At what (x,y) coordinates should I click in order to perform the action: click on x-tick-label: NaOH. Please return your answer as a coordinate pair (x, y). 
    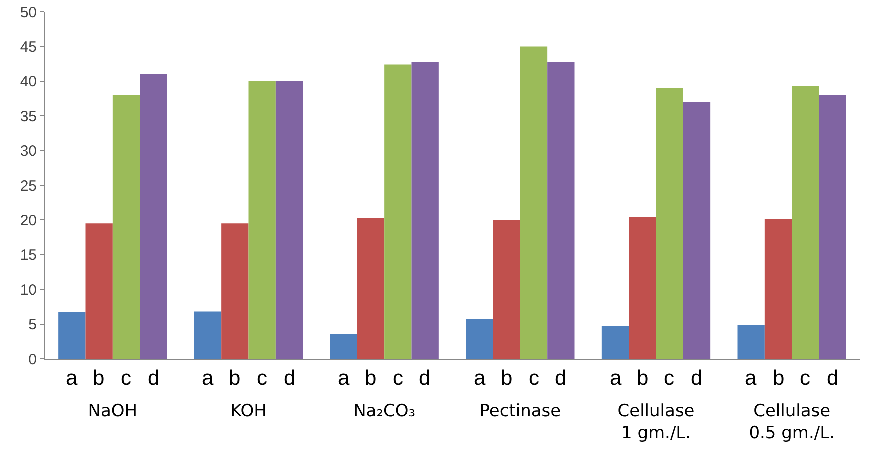
    Looking at the image, I should click on (113, 411).